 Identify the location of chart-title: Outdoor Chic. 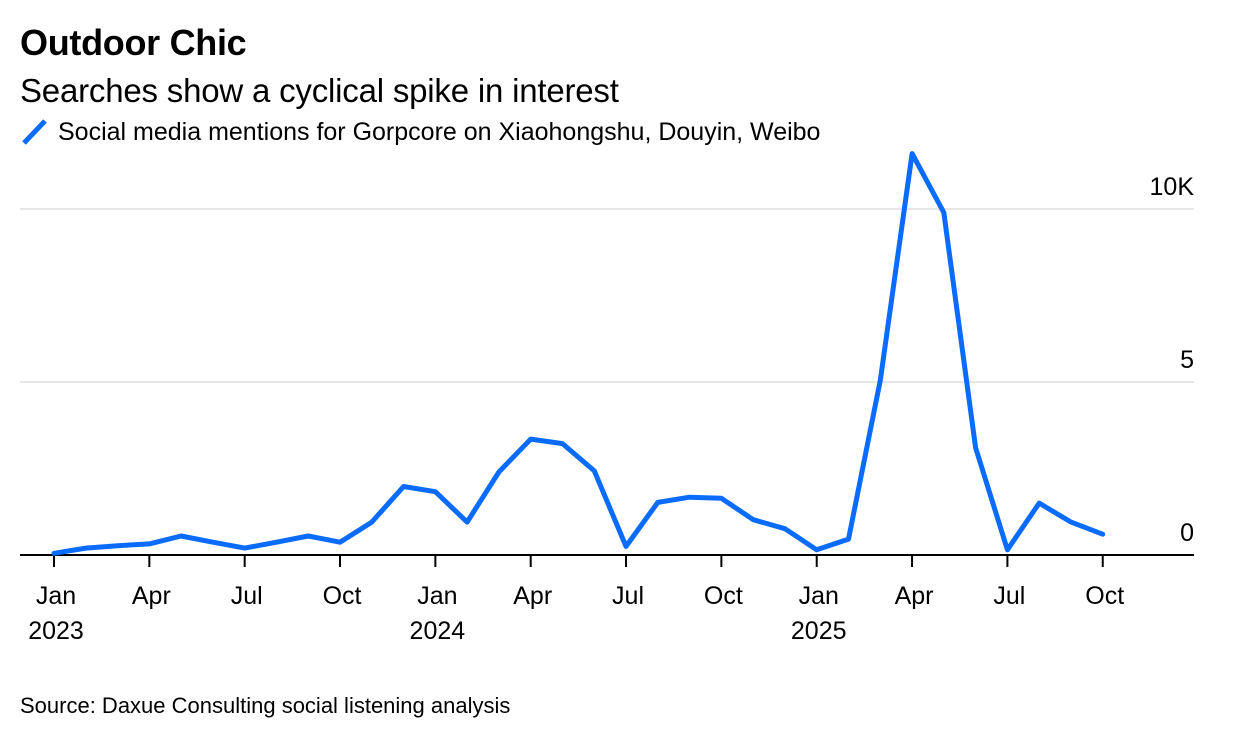
(133, 42).